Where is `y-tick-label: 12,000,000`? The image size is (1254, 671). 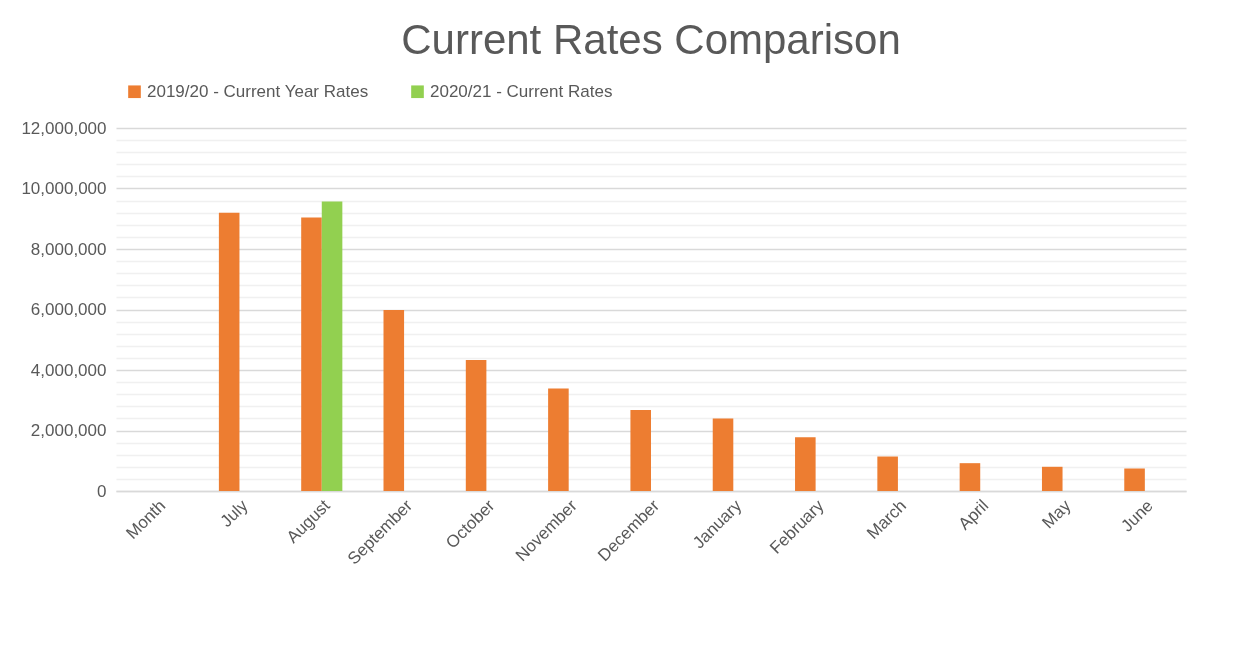 y-tick-label: 12,000,000 is located at coordinates (64, 128).